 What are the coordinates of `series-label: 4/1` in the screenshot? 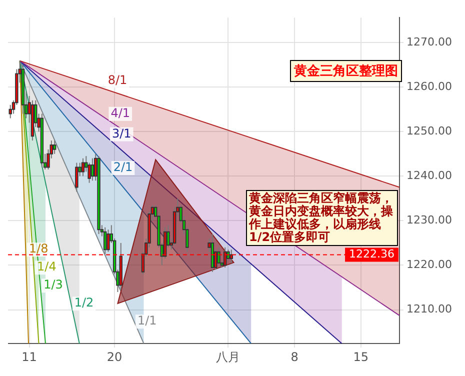 It's located at (120, 113).